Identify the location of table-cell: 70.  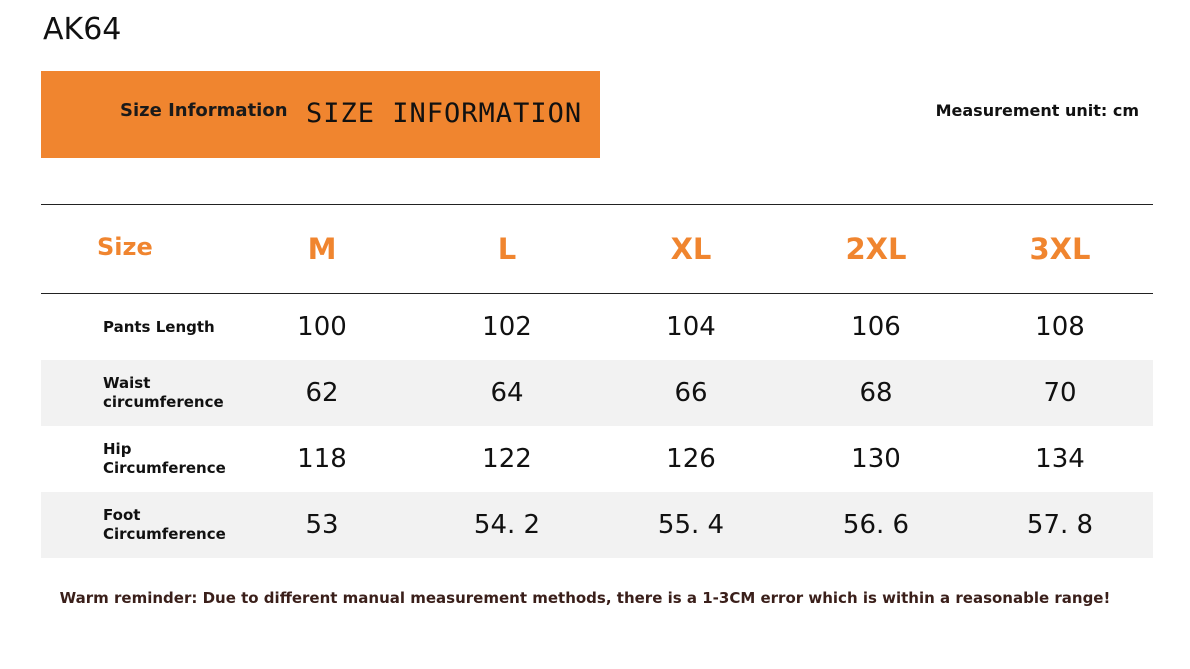
(1060, 393).